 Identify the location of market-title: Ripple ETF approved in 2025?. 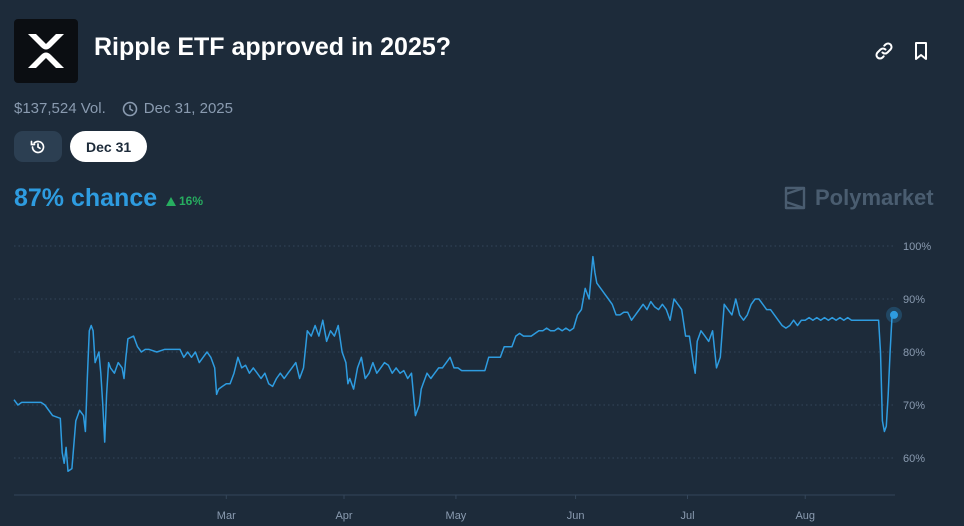
(273, 47).